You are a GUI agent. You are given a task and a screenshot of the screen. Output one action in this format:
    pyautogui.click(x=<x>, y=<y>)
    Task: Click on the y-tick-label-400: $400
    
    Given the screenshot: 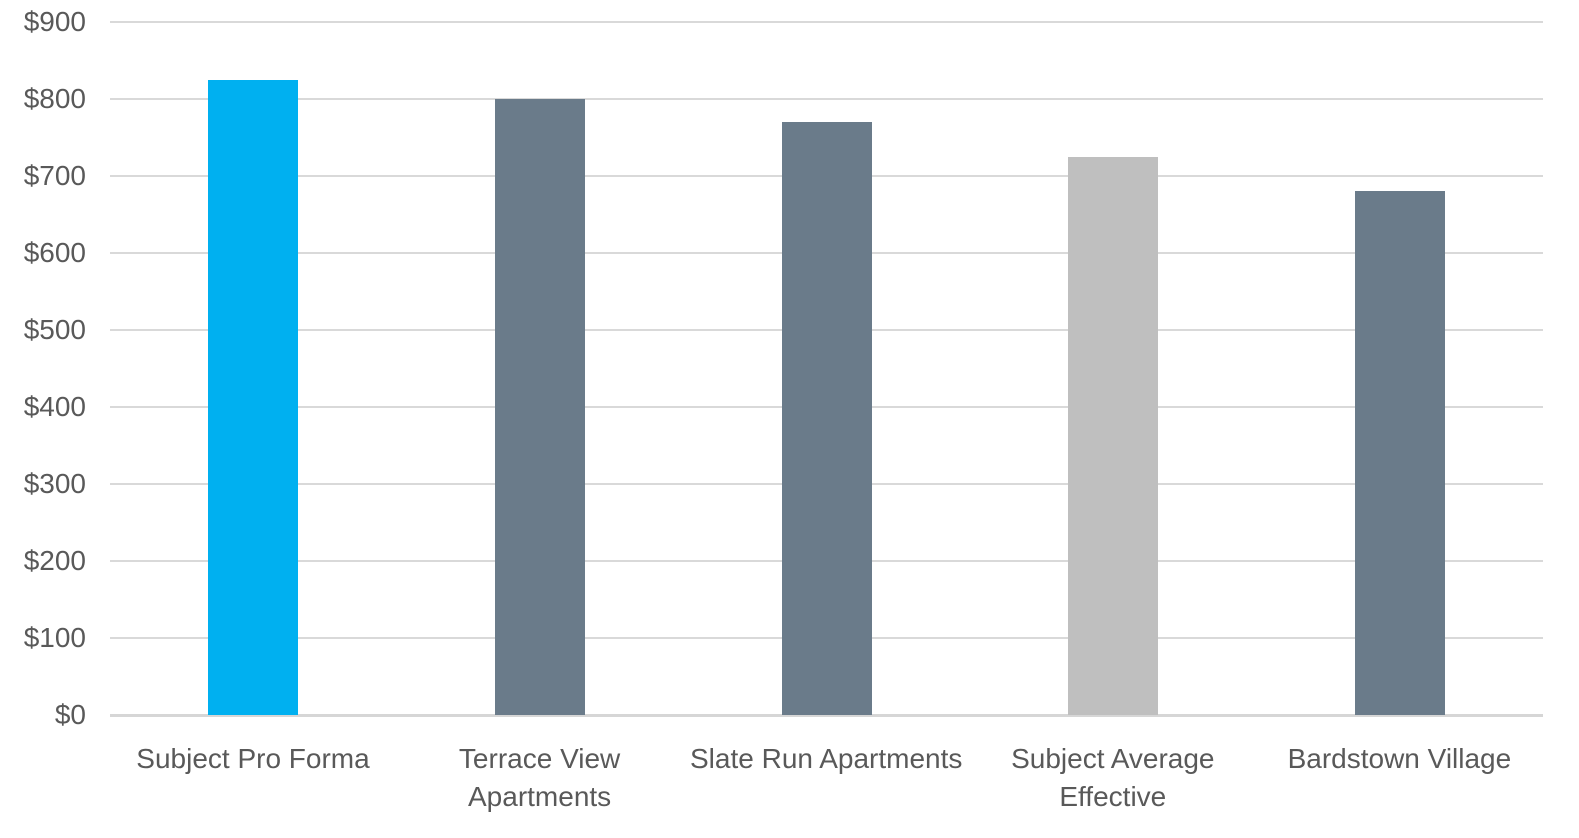 What is the action you would take?
    pyautogui.click(x=54, y=406)
    